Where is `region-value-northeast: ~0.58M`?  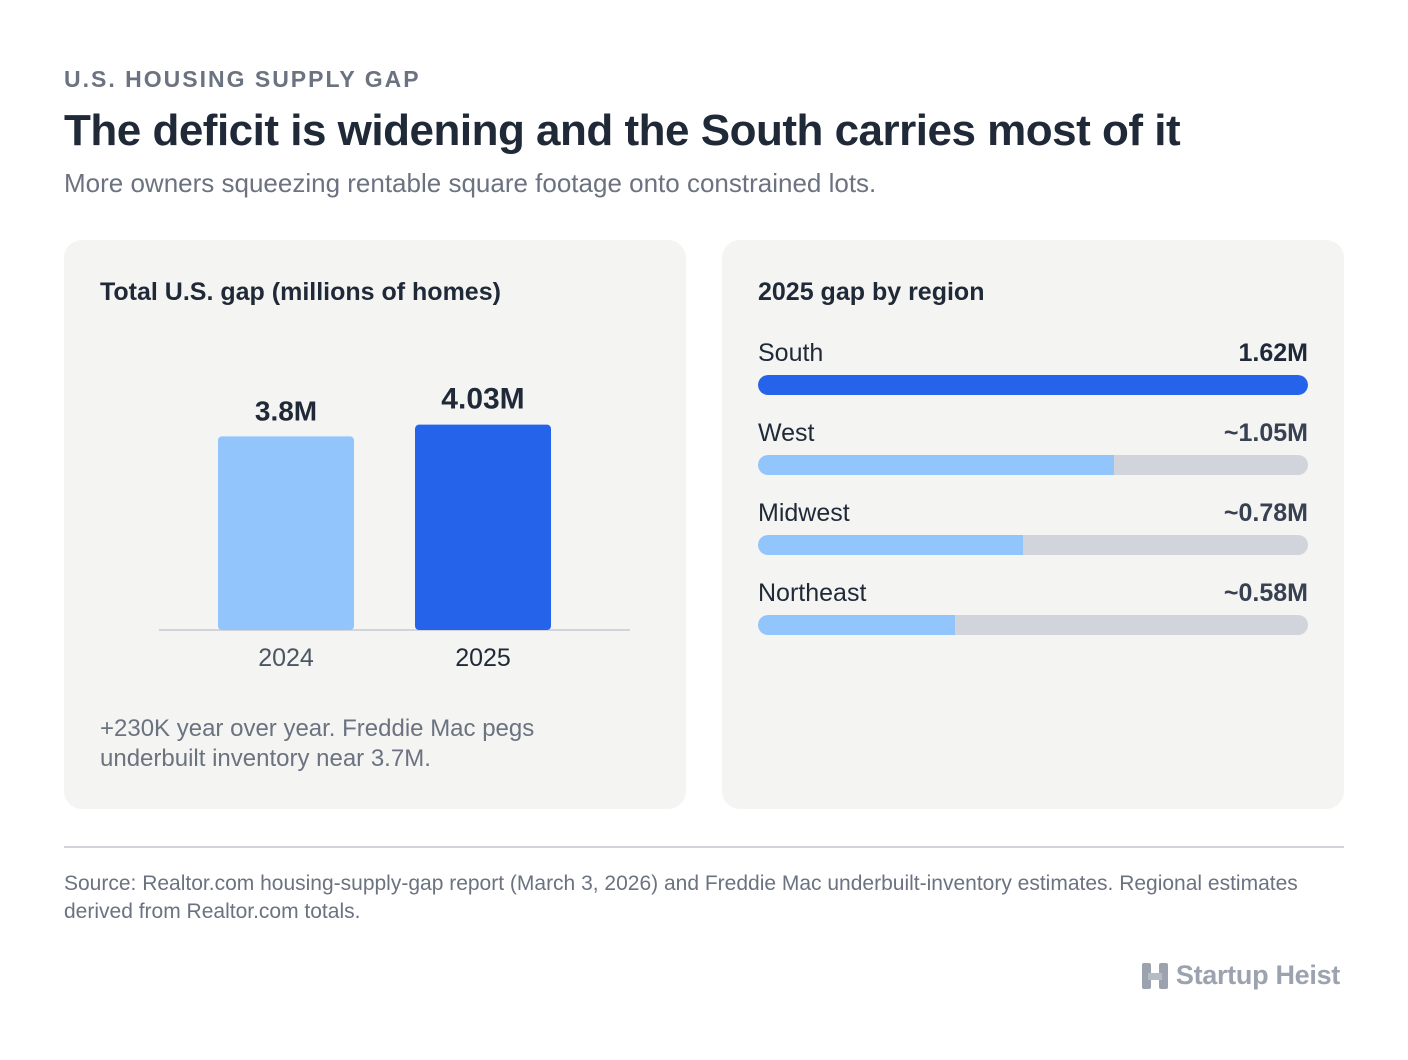
region-value-northeast: ~0.58M is located at coordinates (1265, 593).